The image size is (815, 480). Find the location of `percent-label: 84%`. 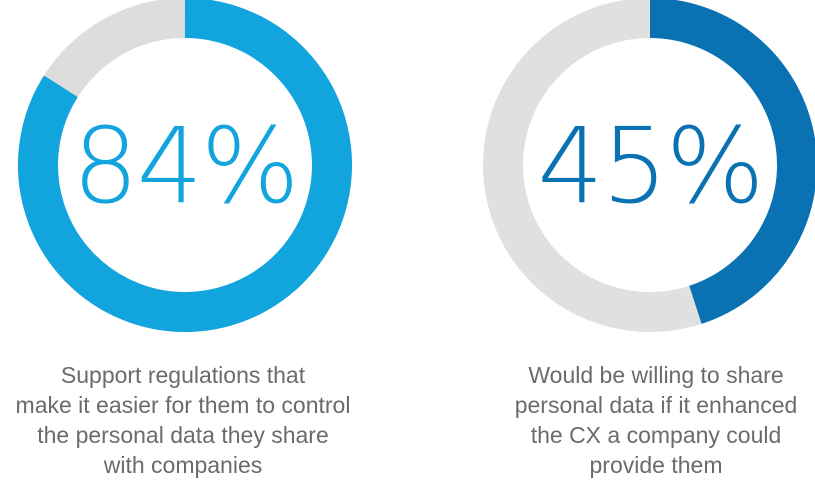

percent-label: 84% is located at coordinates (184, 166).